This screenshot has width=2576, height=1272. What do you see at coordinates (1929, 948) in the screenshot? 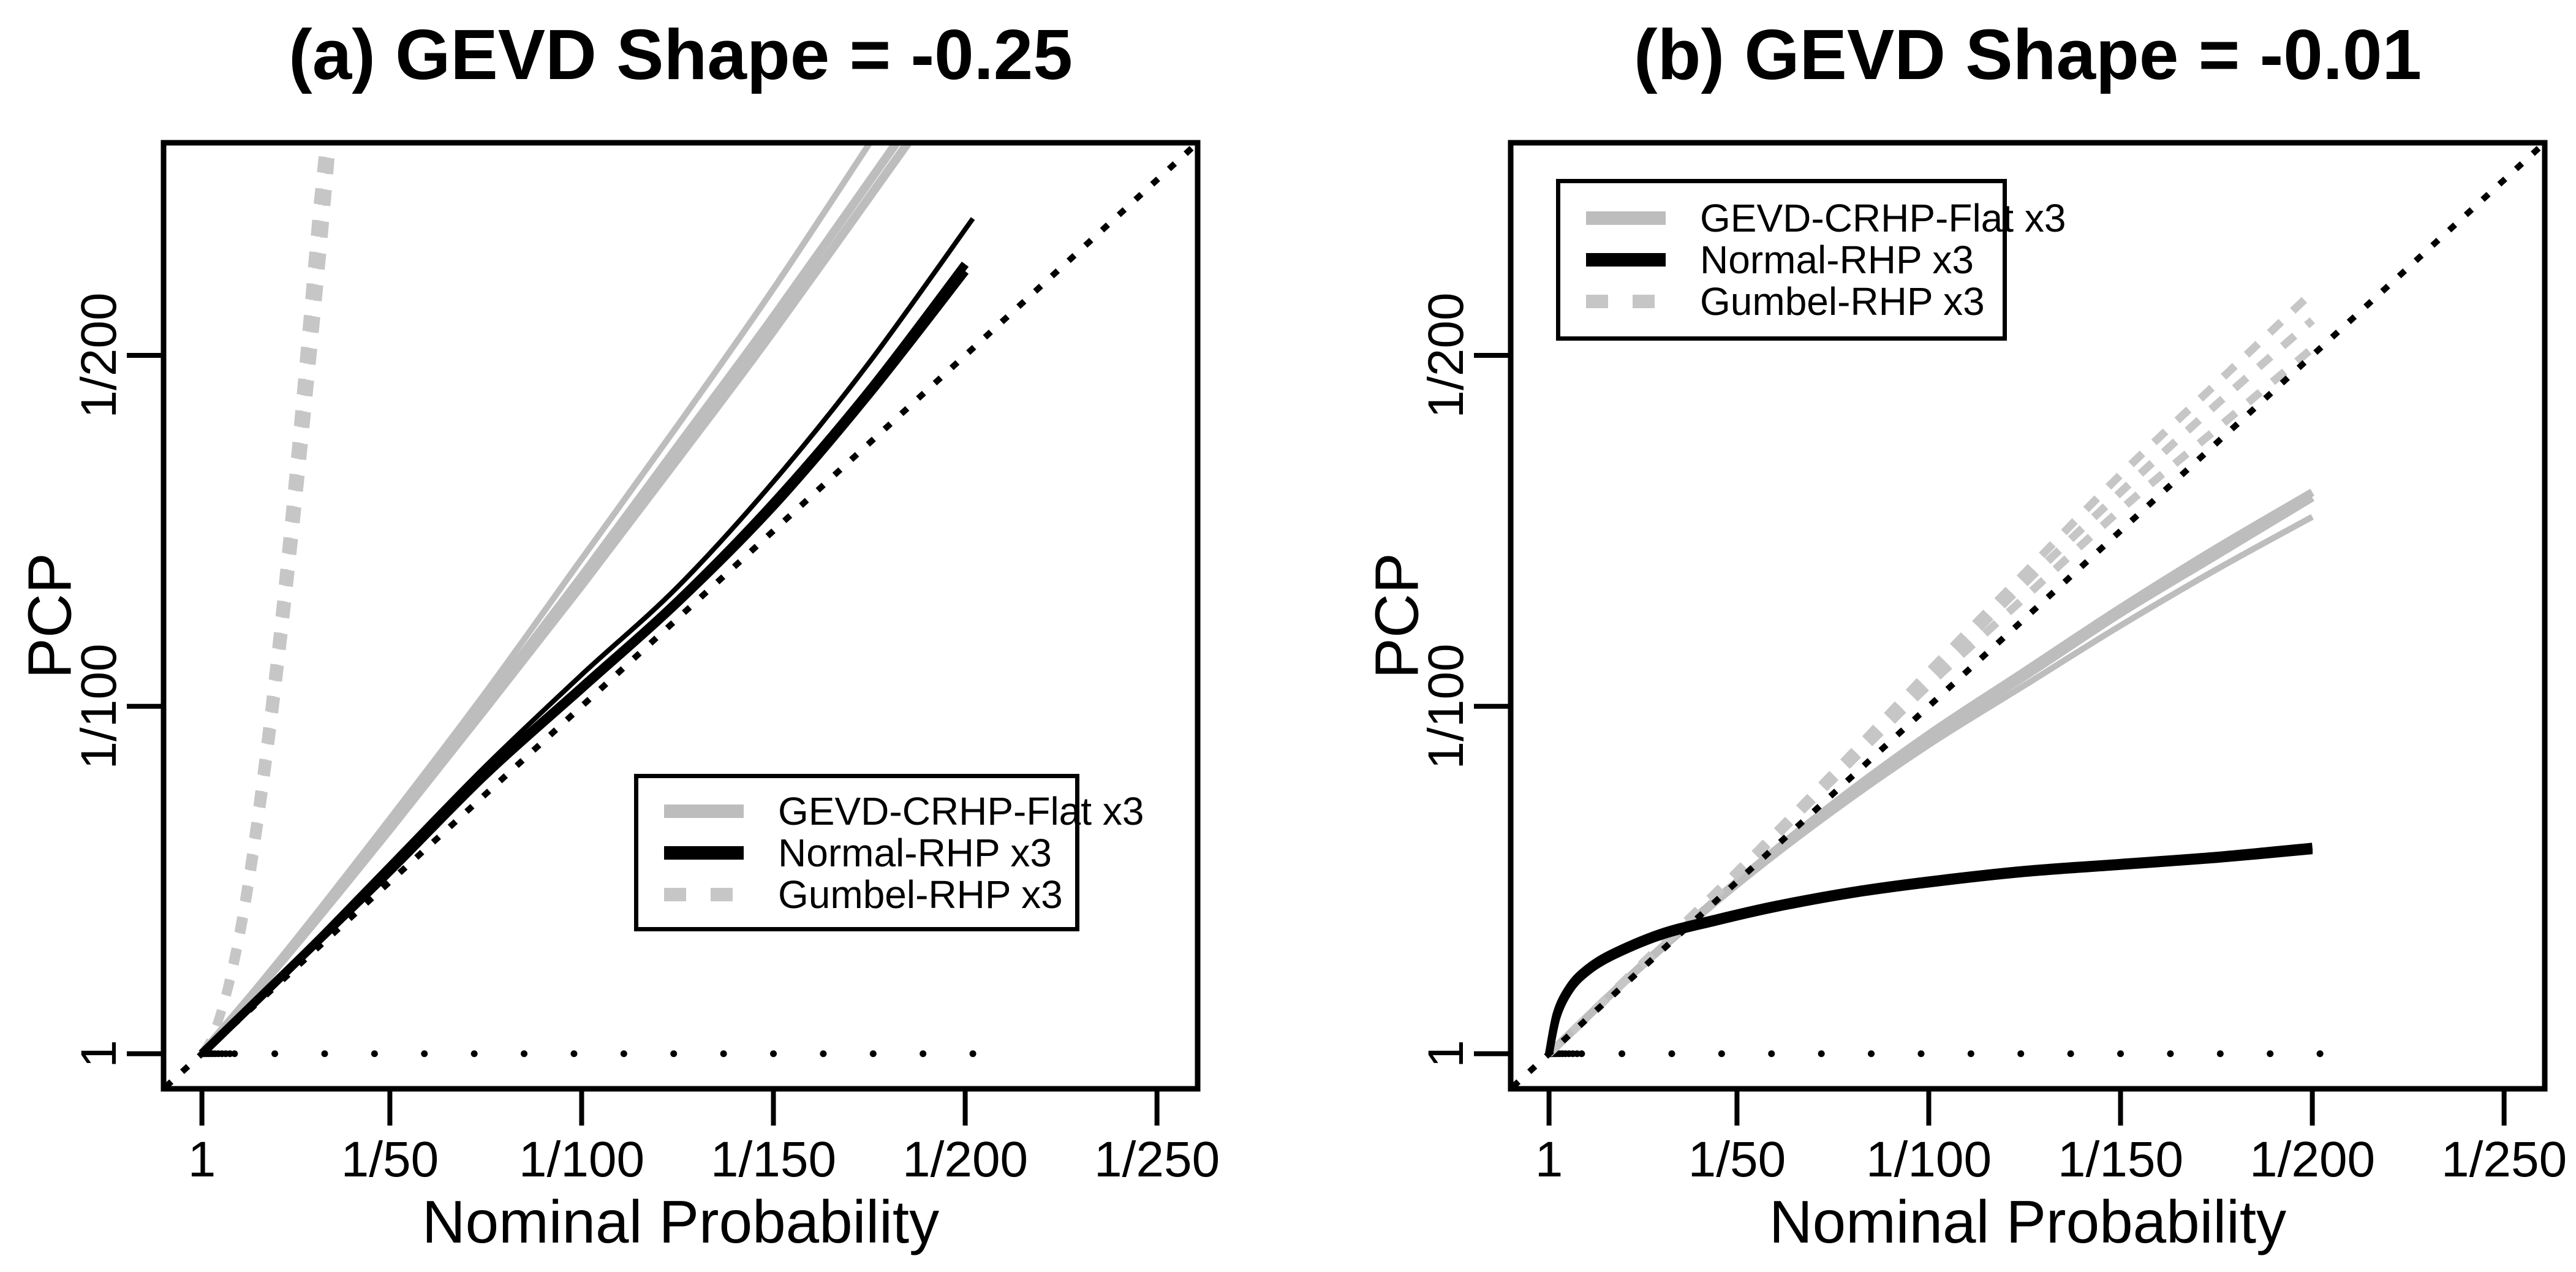
I see `series-Normal-RHP-rep3` at bounding box center [1929, 948].